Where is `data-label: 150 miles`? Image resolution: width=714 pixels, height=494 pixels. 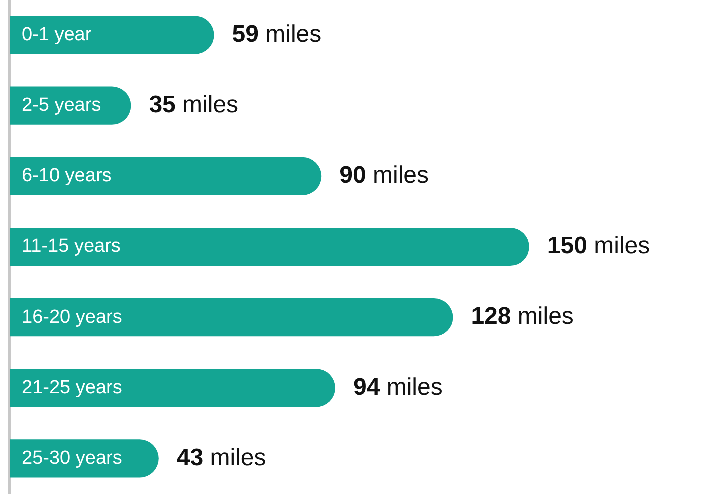 data-label: 150 miles is located at coordinates (598, 246).